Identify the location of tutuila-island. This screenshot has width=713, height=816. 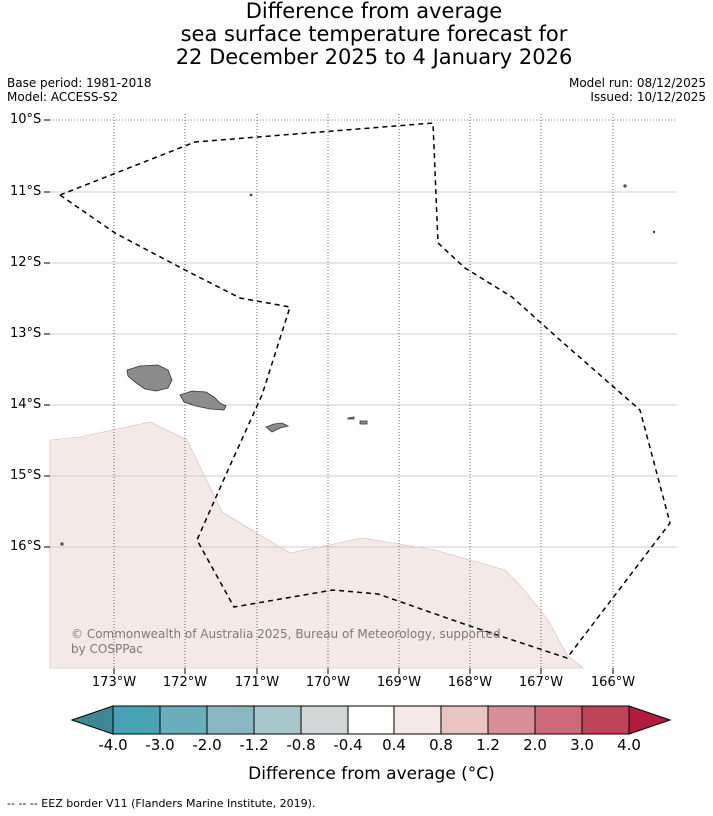
(277, 427).